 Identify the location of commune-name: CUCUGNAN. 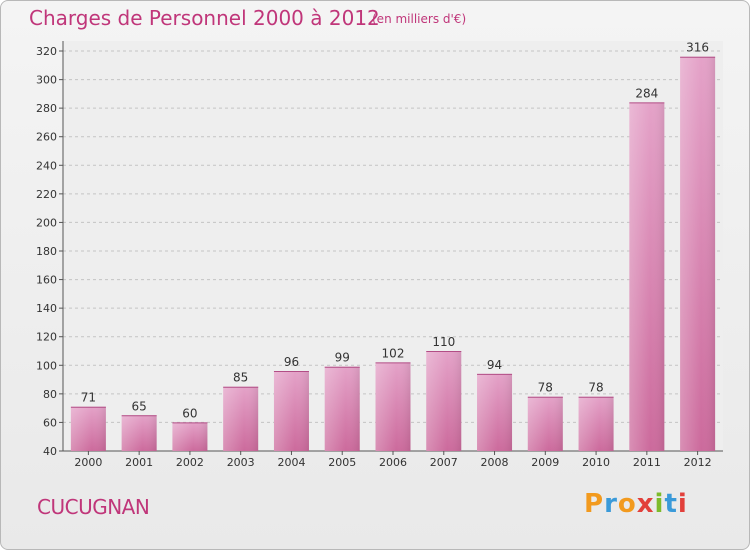
(93, 507).